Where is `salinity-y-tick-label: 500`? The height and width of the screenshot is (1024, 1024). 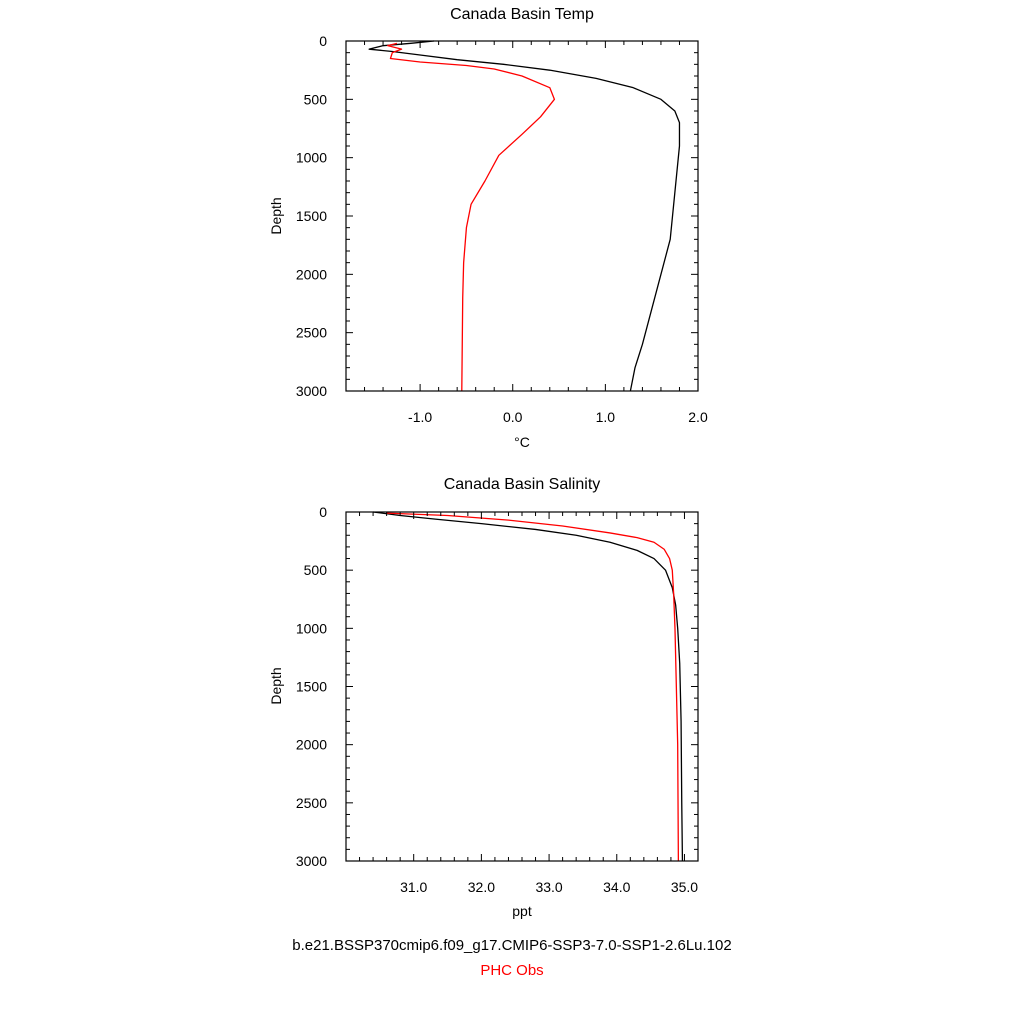 salinity-y-tick-label: 500 is located at coordinates (316, 570).